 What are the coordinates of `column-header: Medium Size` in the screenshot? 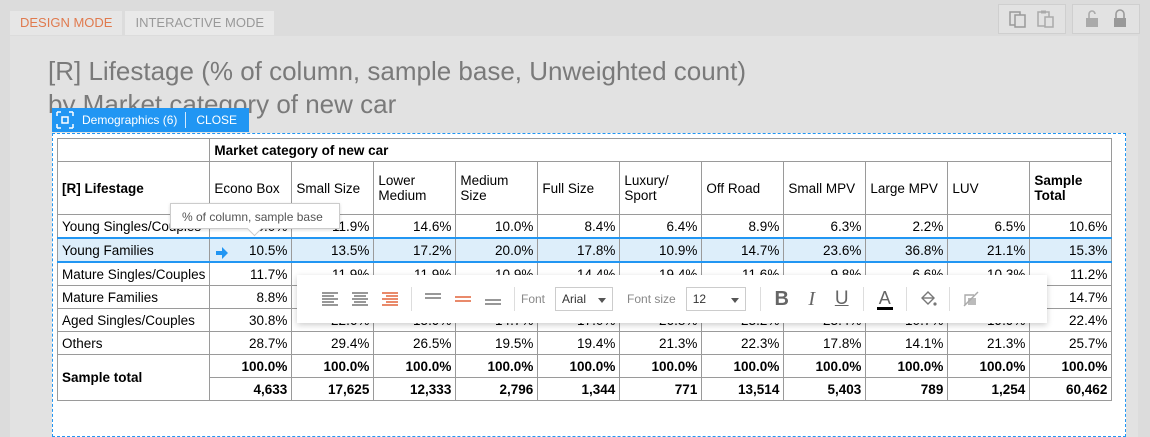 It's located at (497, 188).